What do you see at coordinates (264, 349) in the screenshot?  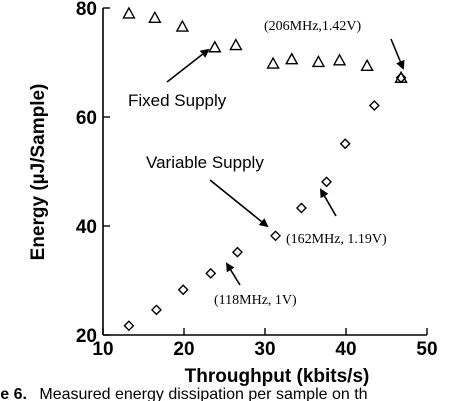 I see `x-tick-label: 30` at bounding box center [264, 349].